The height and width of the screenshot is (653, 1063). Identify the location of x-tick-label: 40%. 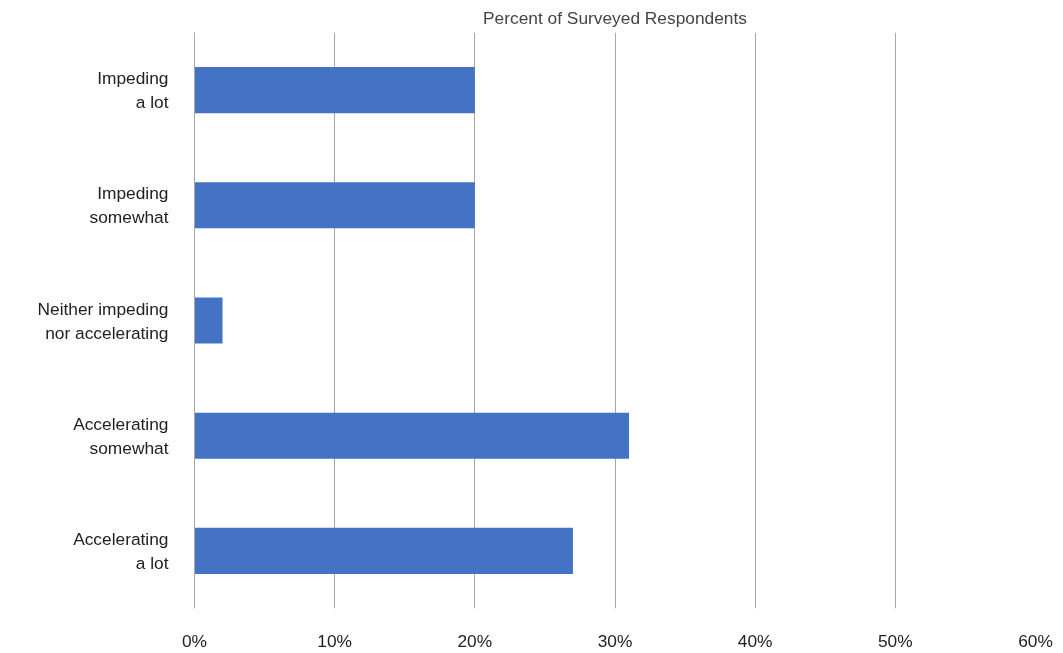
(755, 640).